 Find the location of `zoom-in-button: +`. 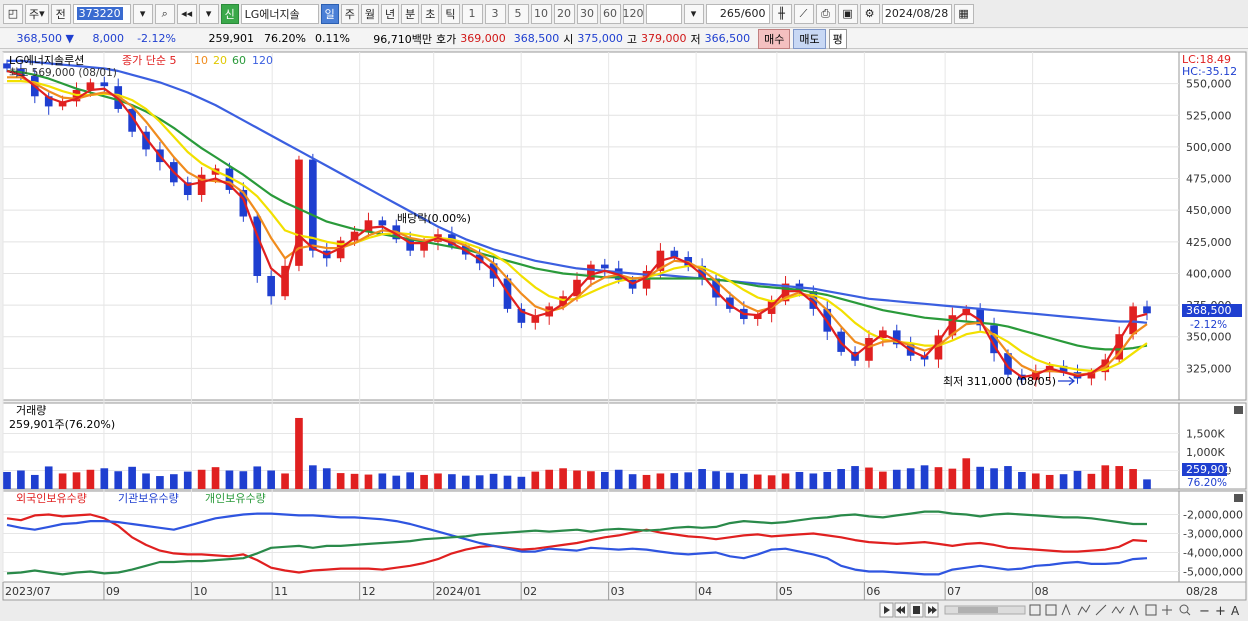

zoom-in-button: + is located at coordinates (1220, 611).